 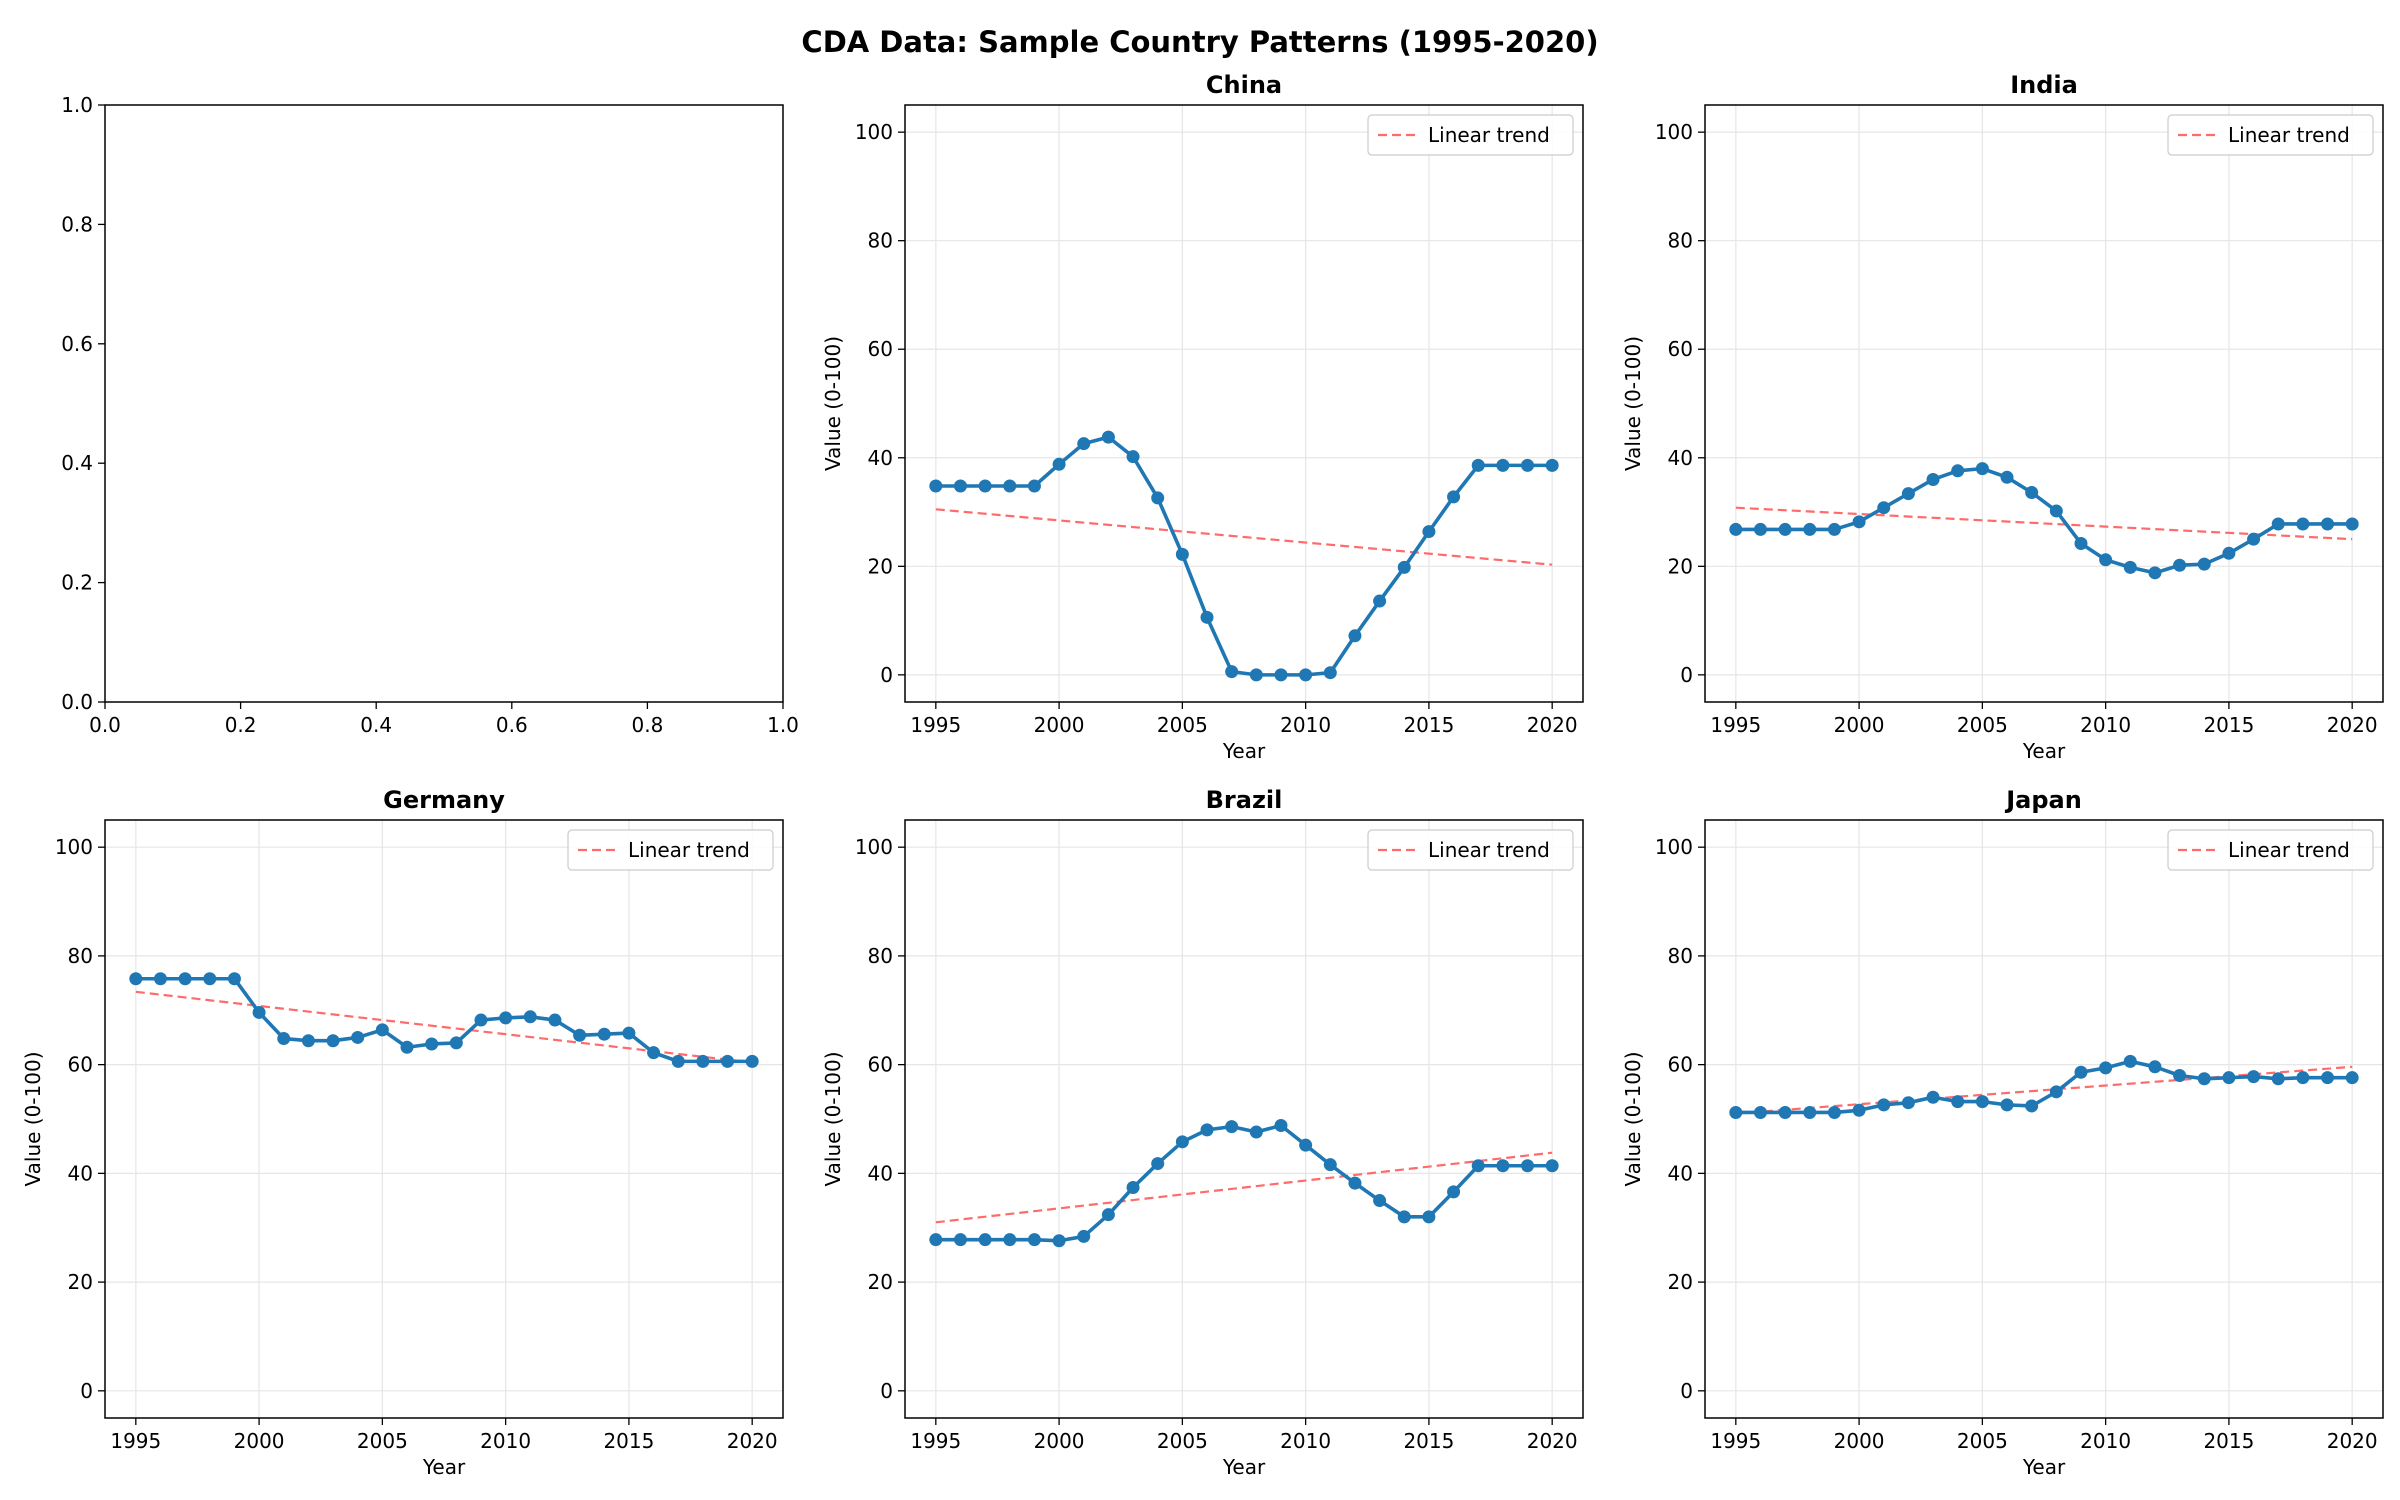 I want to click on panel-title: Japan, so click(x=2043, y=800).